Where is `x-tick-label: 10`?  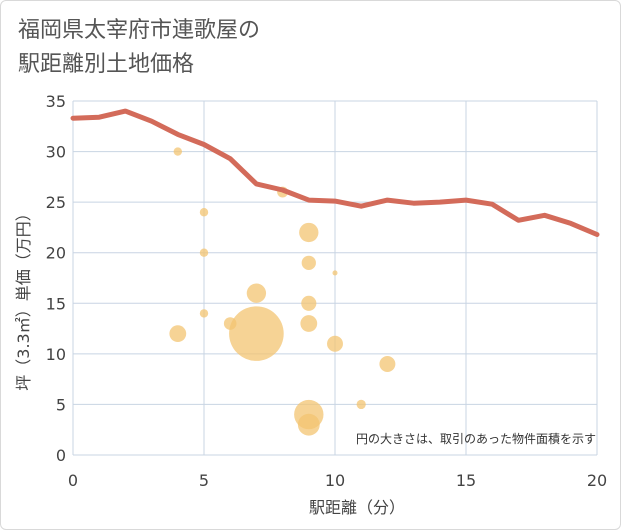 x-tick-label: 10 is located at coordinates (335, 480).